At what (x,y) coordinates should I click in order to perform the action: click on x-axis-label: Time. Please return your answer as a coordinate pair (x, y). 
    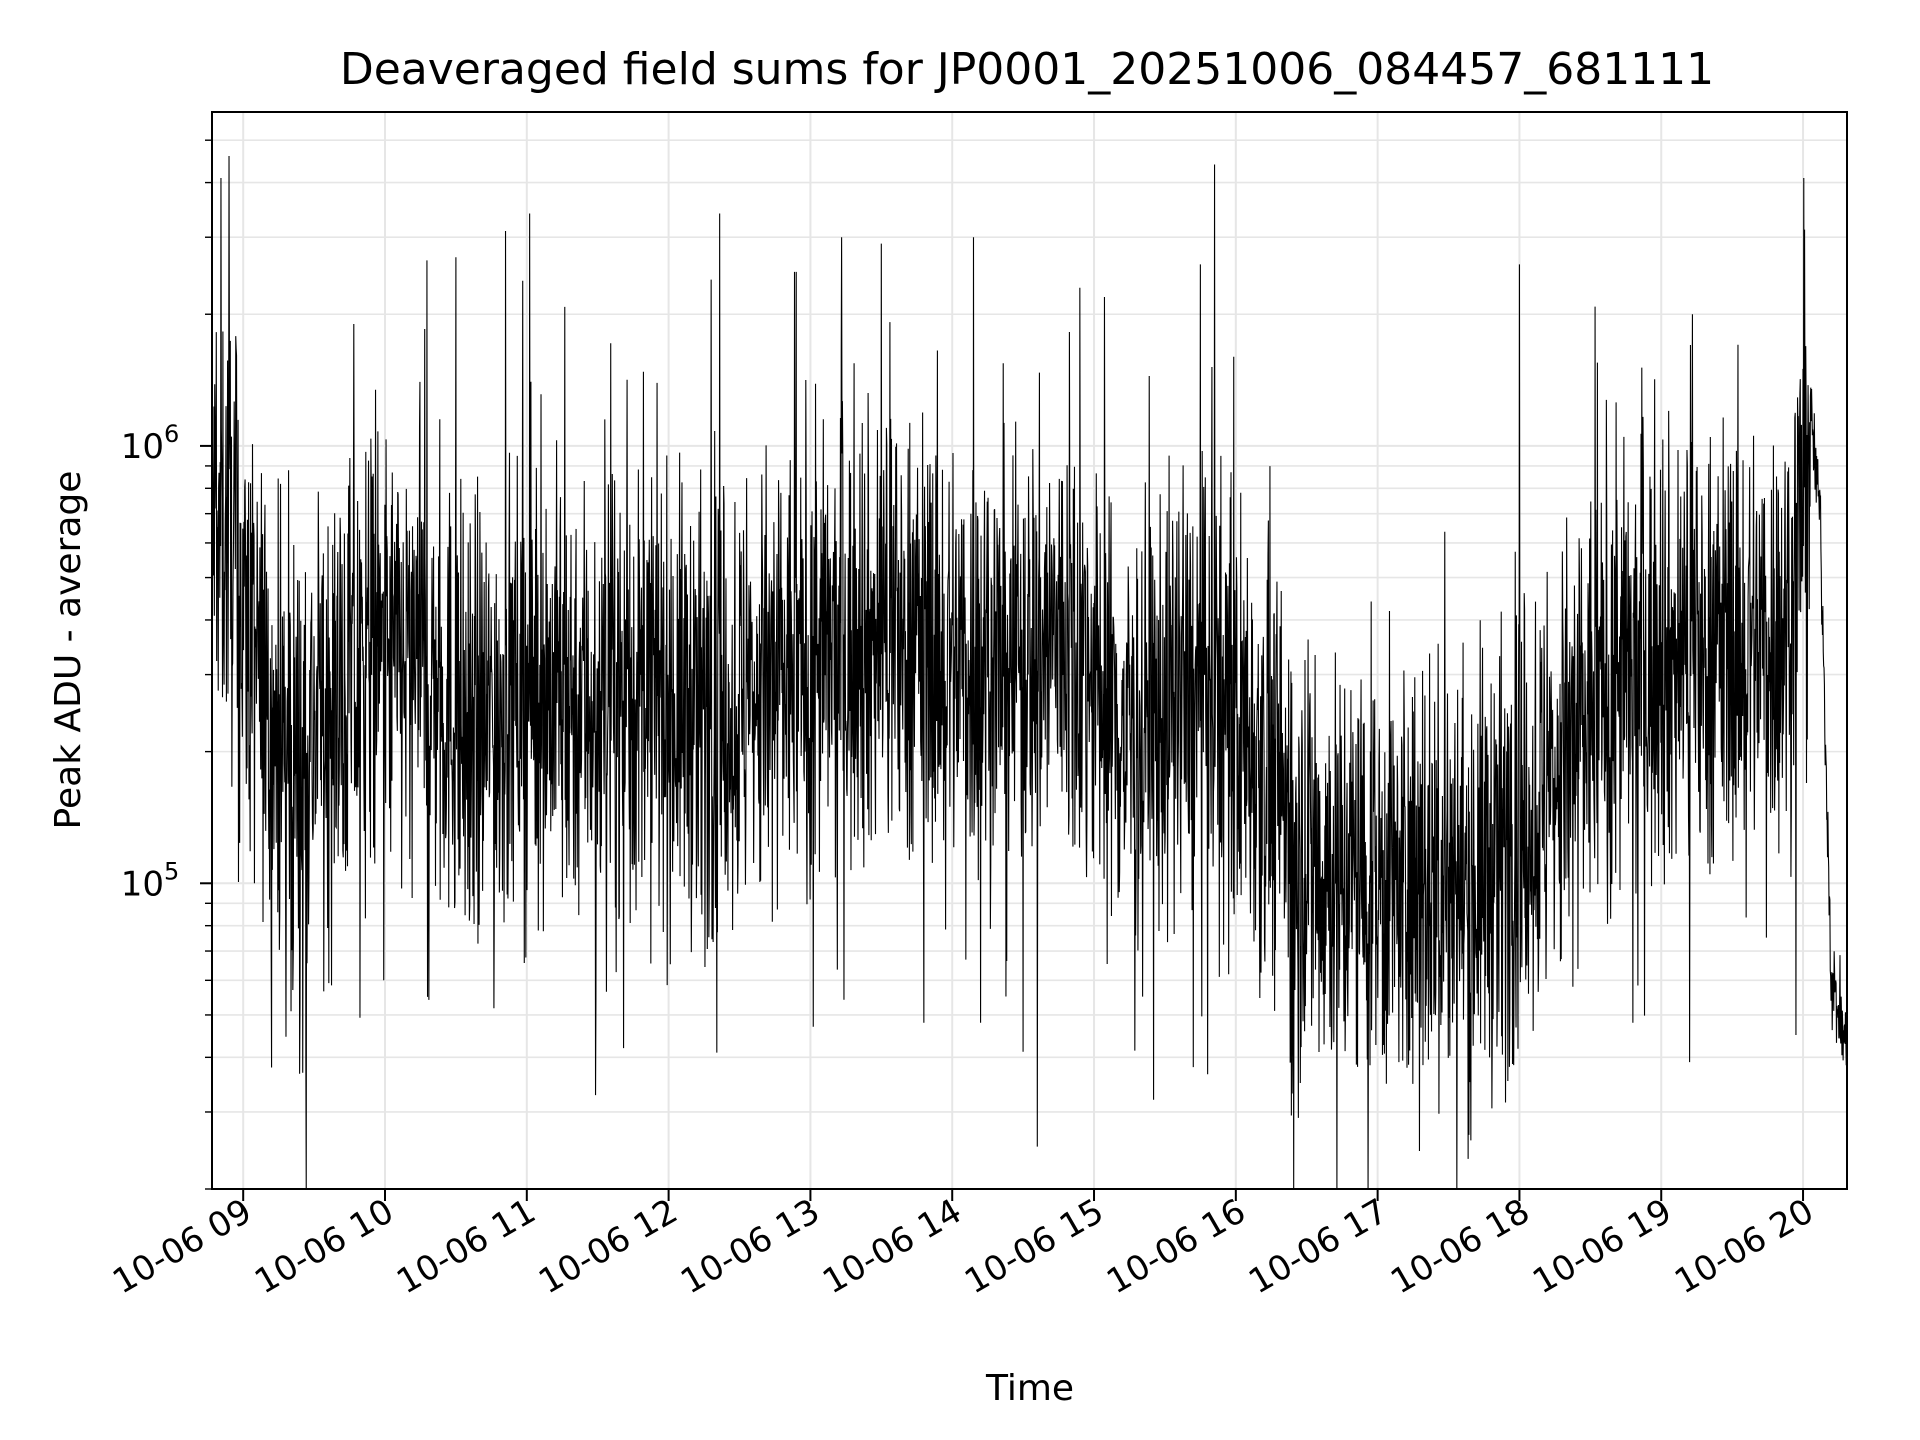
    Looking at the image, I should click on (1029, 1388).